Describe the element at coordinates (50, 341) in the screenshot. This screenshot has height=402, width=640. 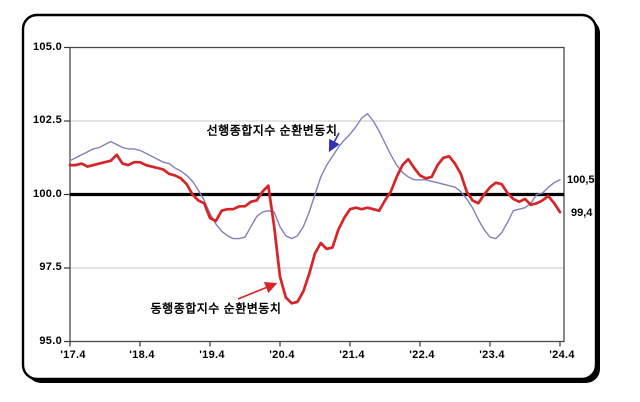
I see `y-tick-label-95: 95.0` at that location.